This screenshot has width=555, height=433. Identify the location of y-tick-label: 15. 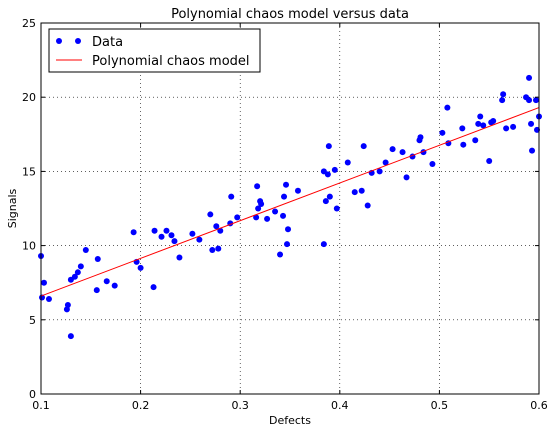
(29, 171).